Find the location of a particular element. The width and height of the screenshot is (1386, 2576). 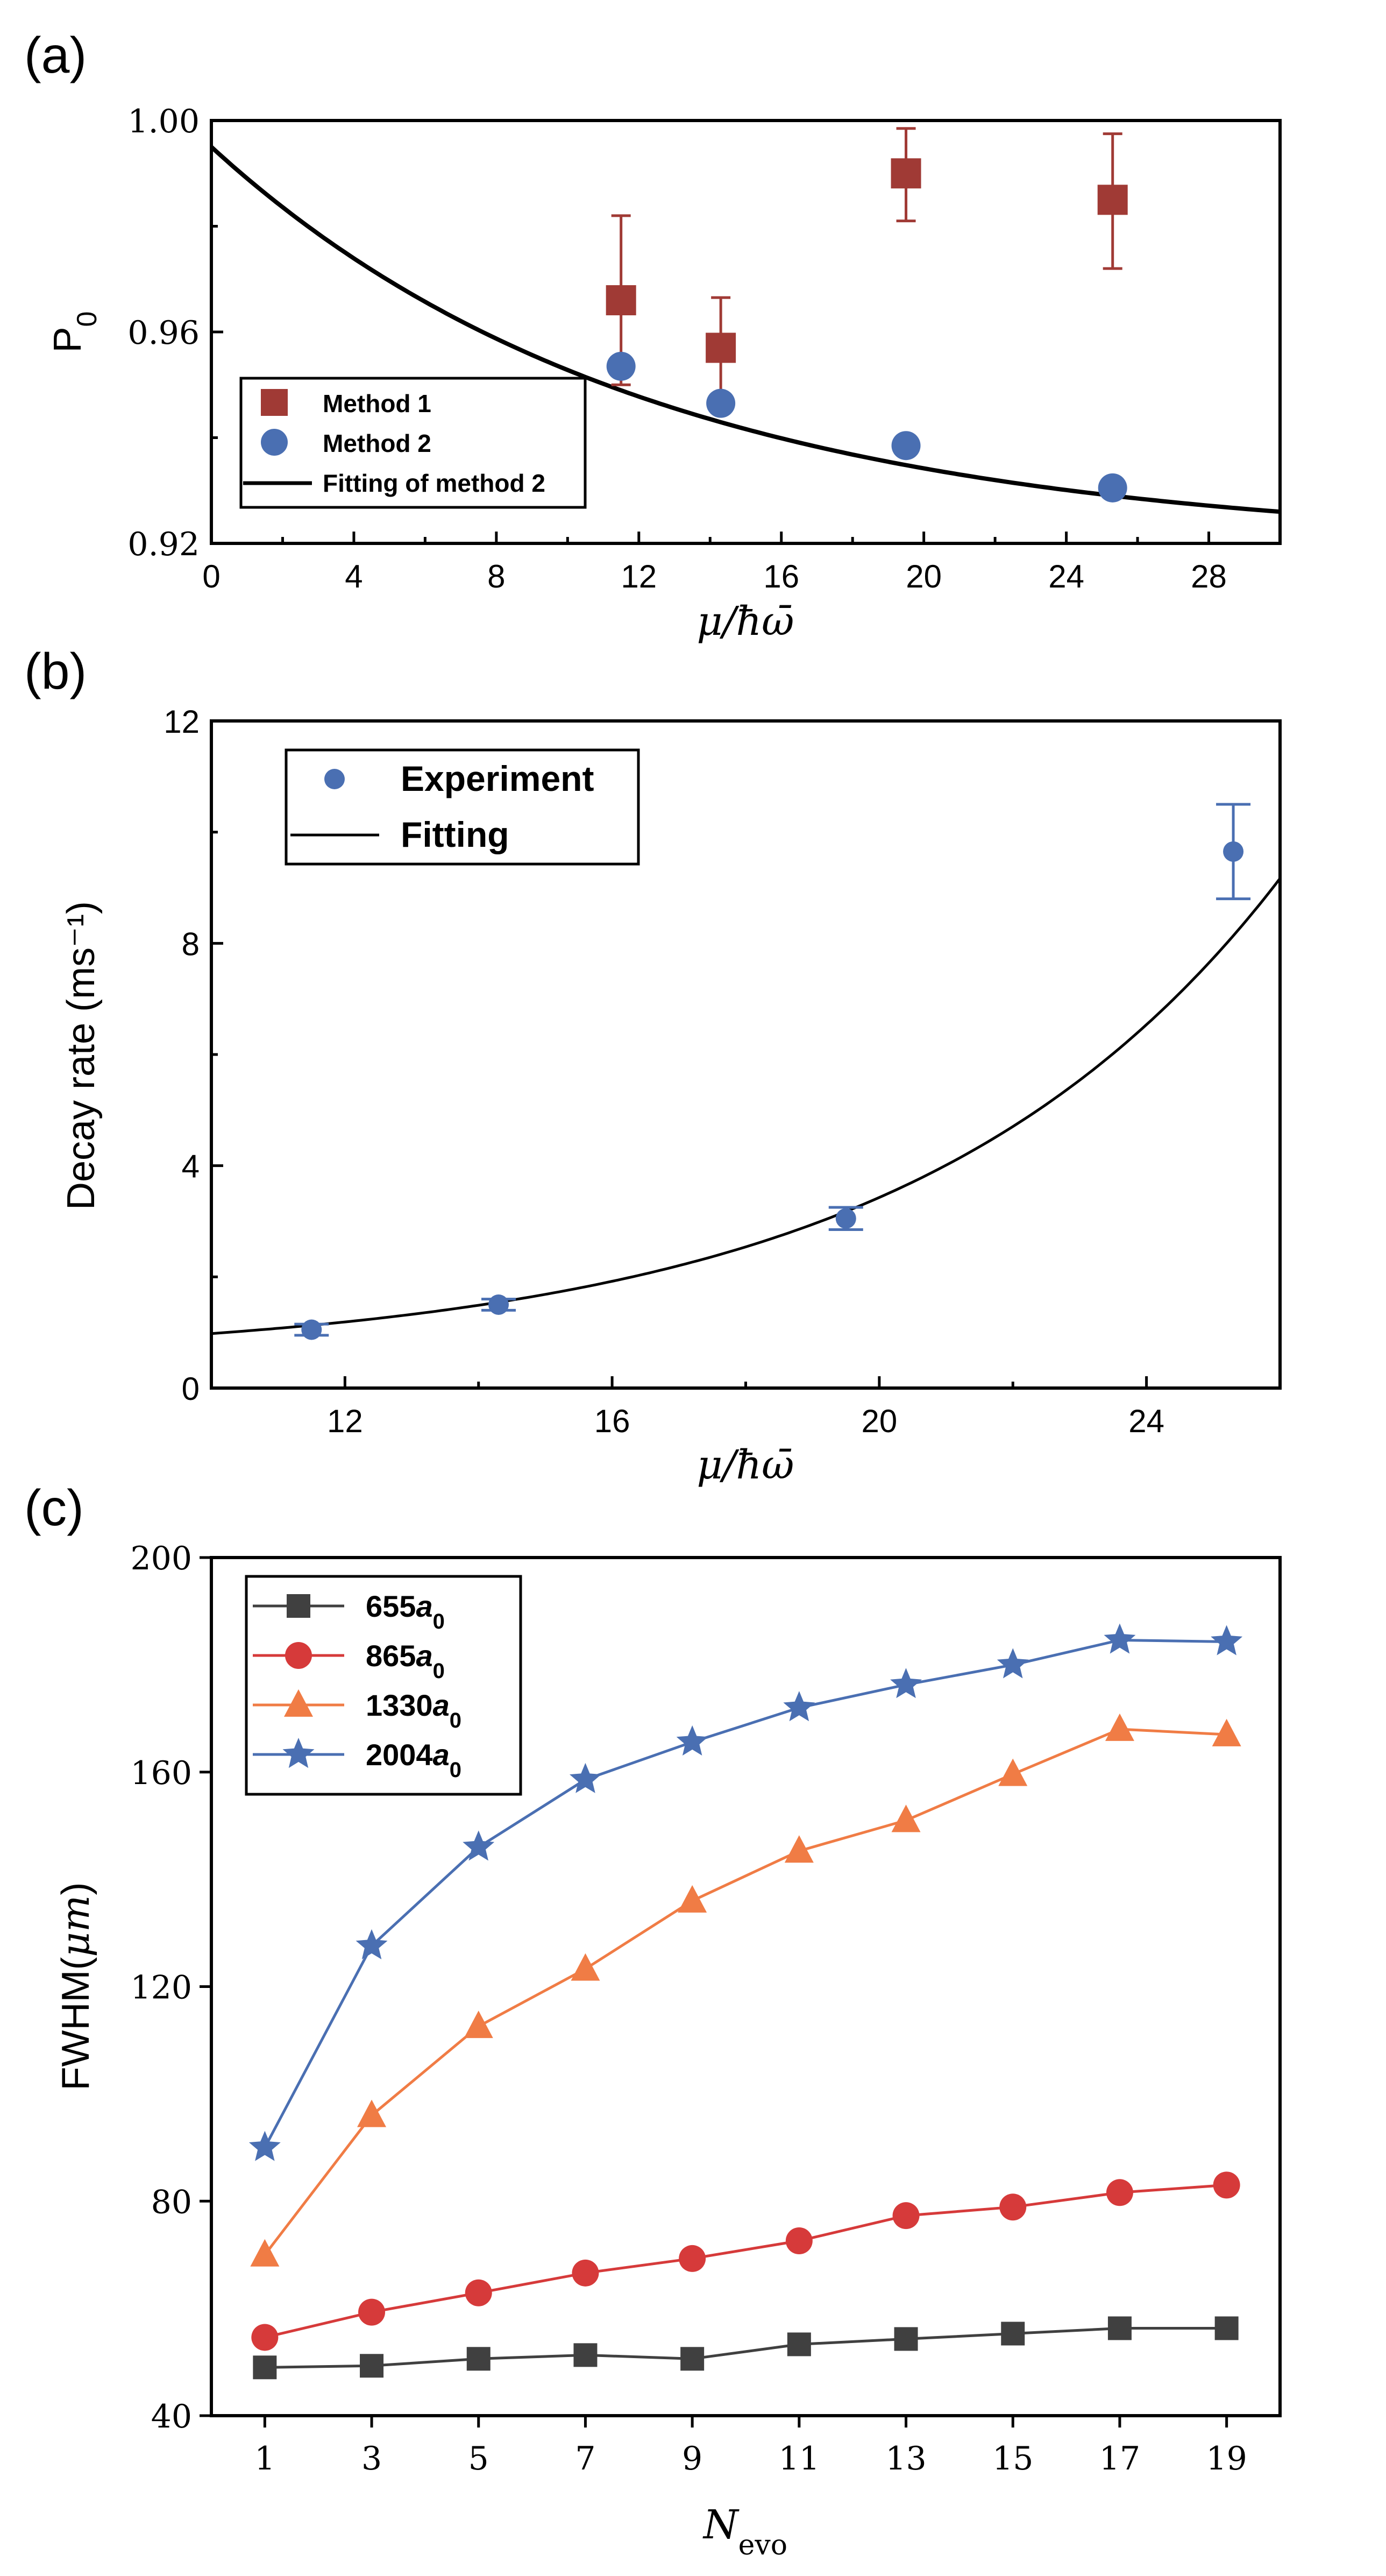

x-axis-title-b: μ/ħω̄ is located at coordinates (745, 1465).